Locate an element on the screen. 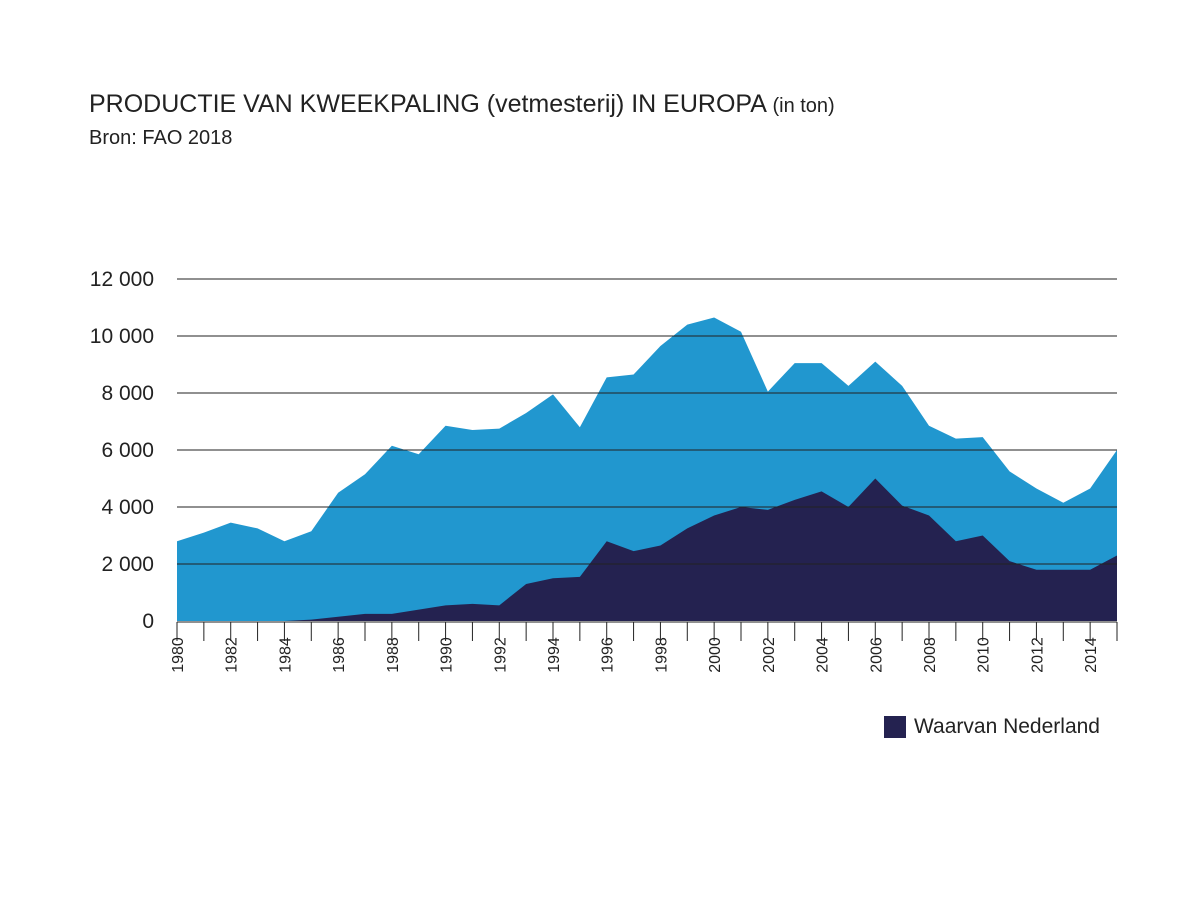  x-tick-label: 2014 is located at coordinates (1091, 655).